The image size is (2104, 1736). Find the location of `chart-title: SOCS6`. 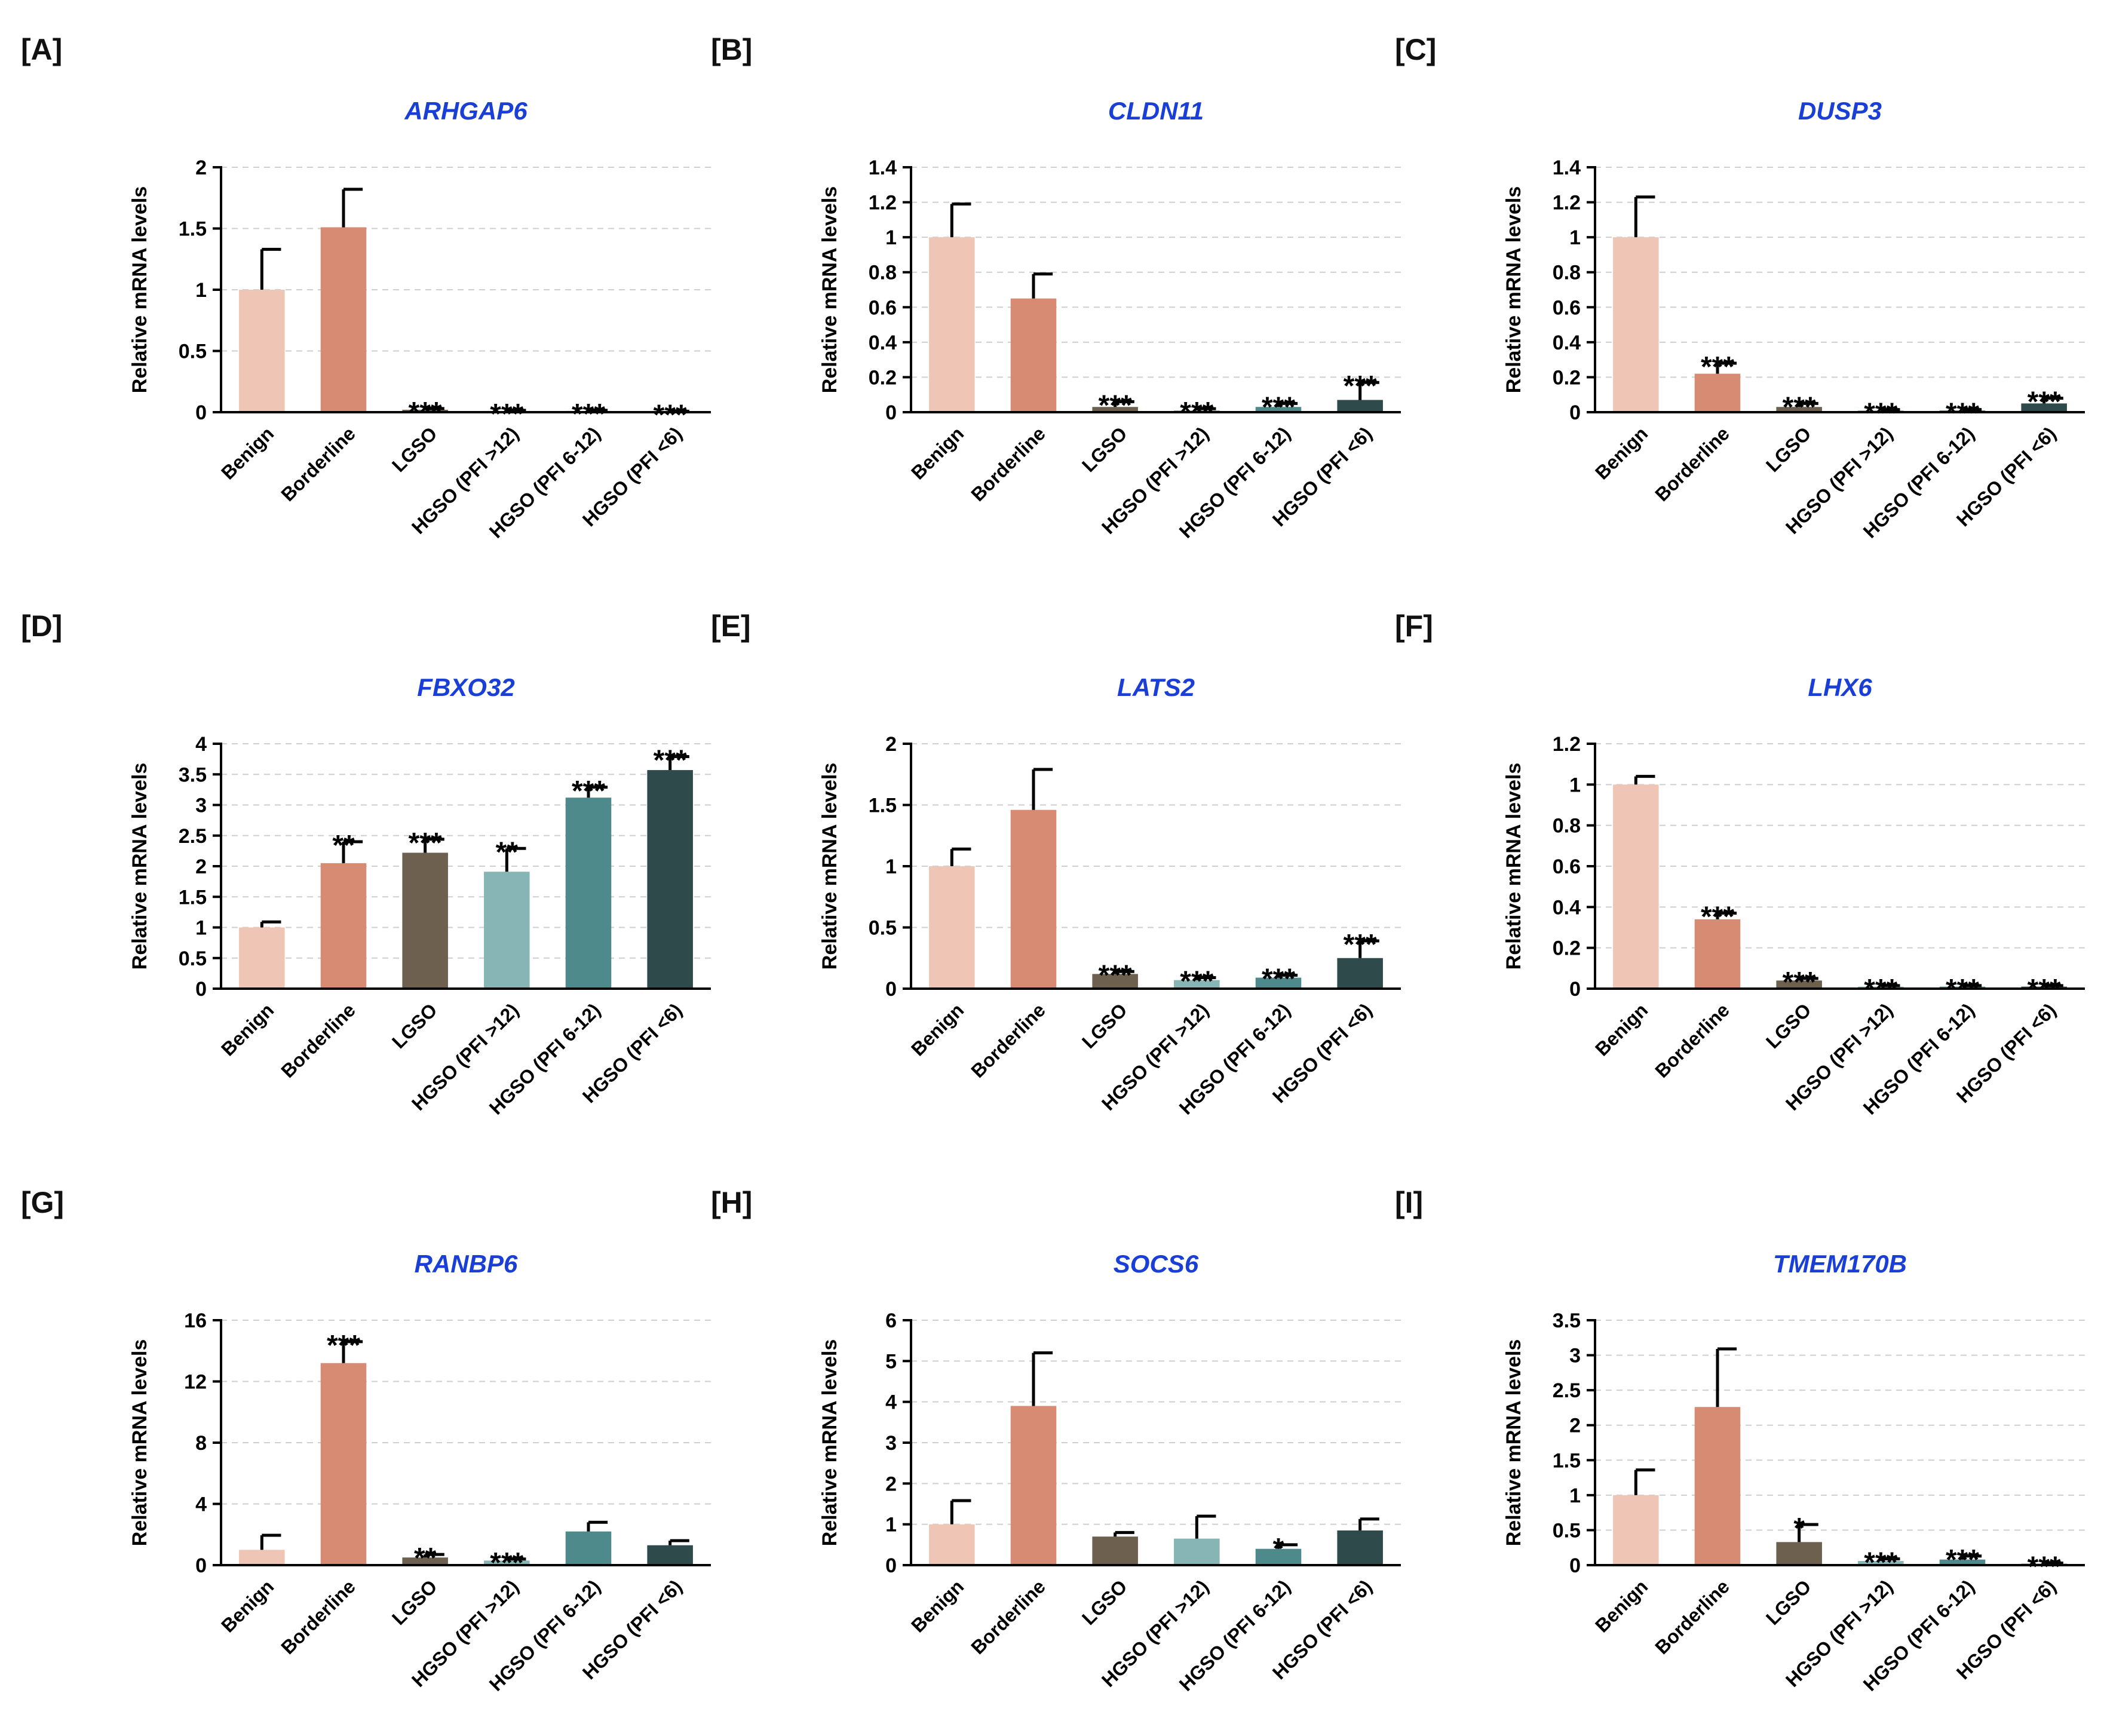

chart-title: SOCS6 is located at coordinates (1156, 1264).